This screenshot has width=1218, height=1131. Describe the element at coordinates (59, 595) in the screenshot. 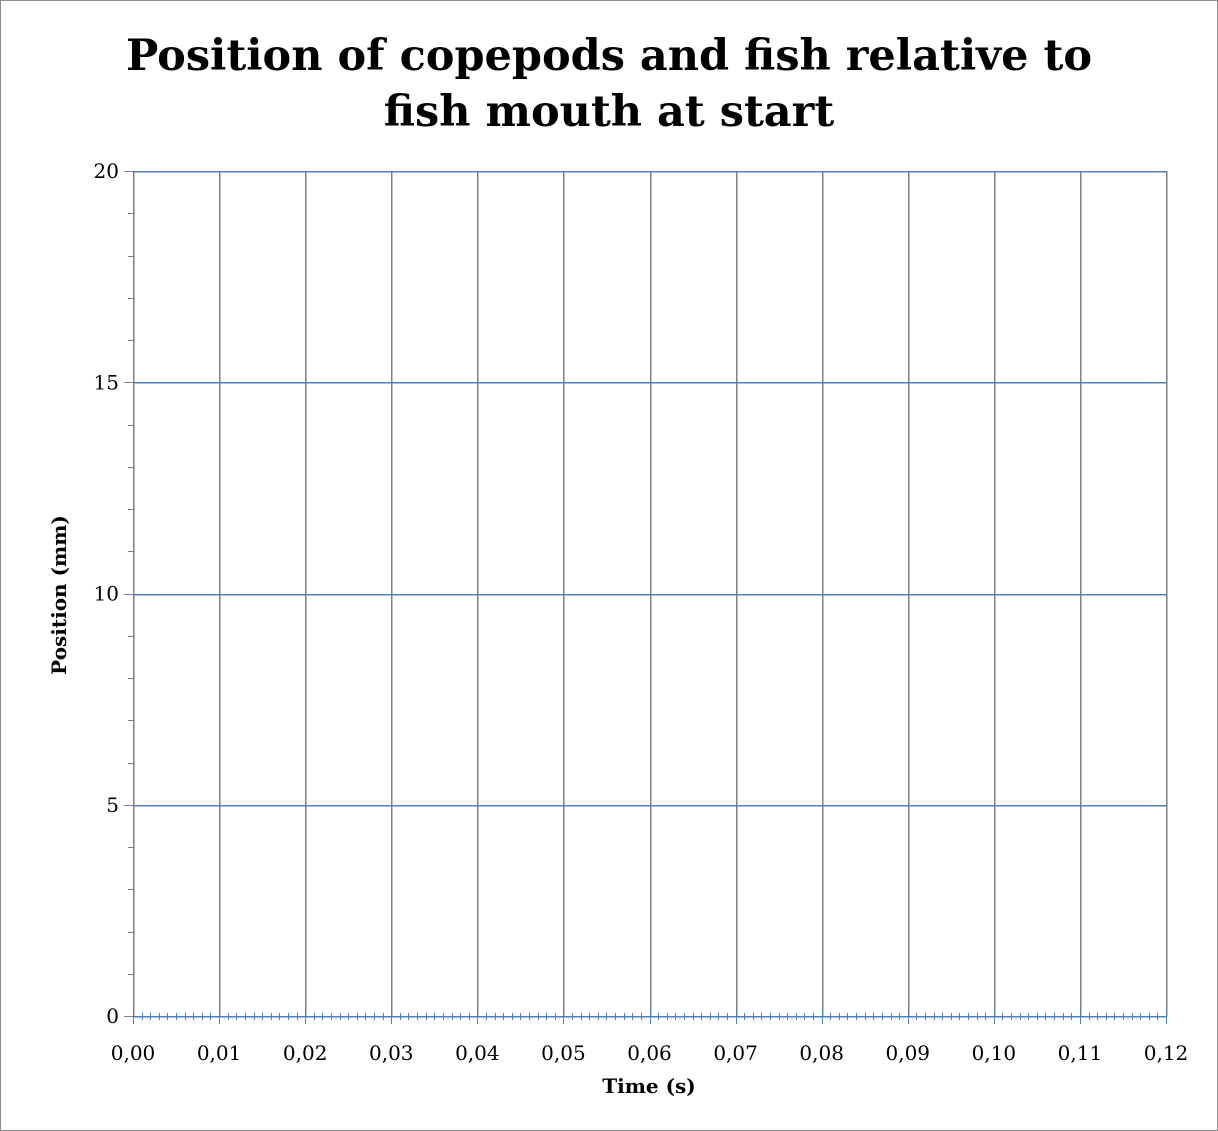

I see `y-axis-title: Position (mm)` at that location.